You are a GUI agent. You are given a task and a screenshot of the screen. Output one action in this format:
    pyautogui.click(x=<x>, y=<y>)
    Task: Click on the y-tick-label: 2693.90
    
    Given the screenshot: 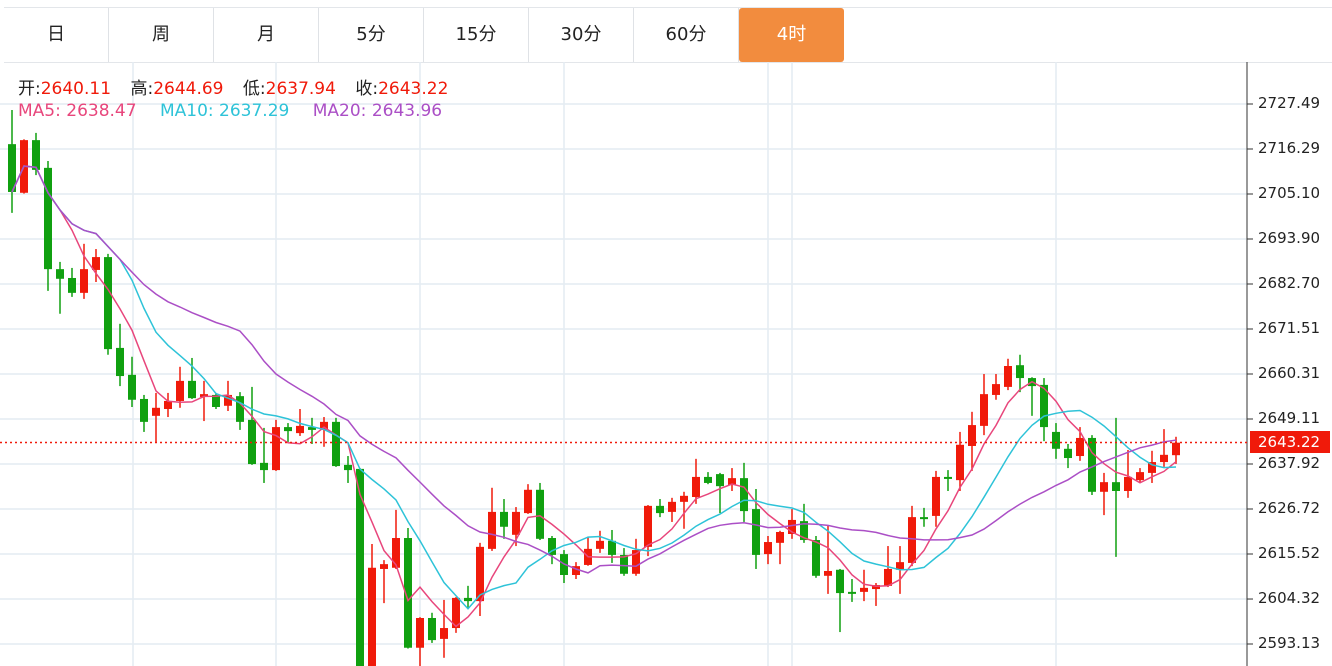 What is the action you would take?
    pyautogui.click(x=1289, y=238)
    